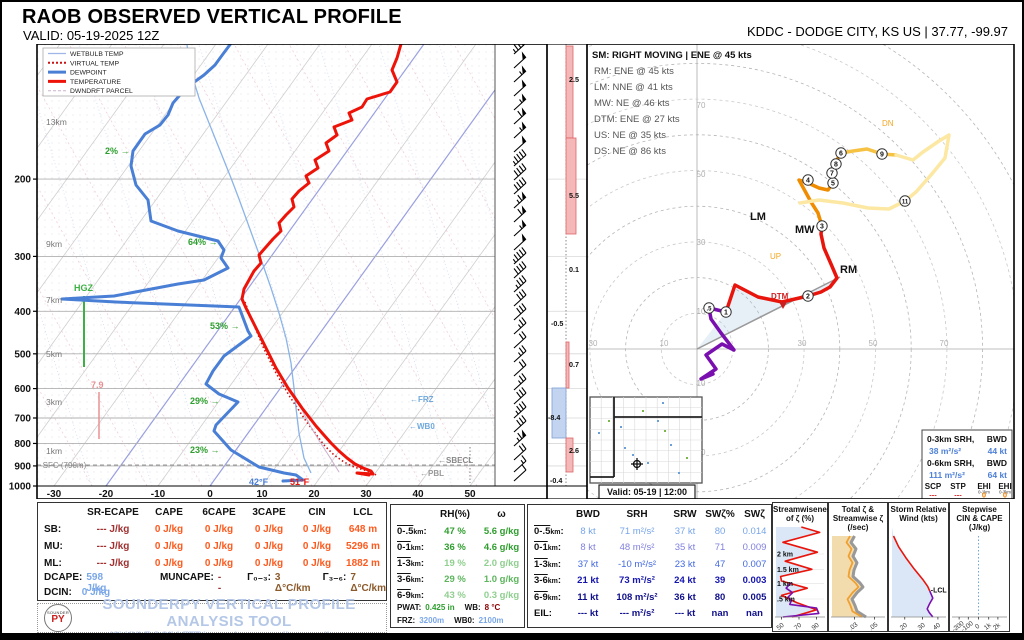 The height and width of the screenshot is (640, 1024). What do you see at coordinates (418, 494) in the screenshot?
I see `svg-text: 40` at bounding box center [418, 494].